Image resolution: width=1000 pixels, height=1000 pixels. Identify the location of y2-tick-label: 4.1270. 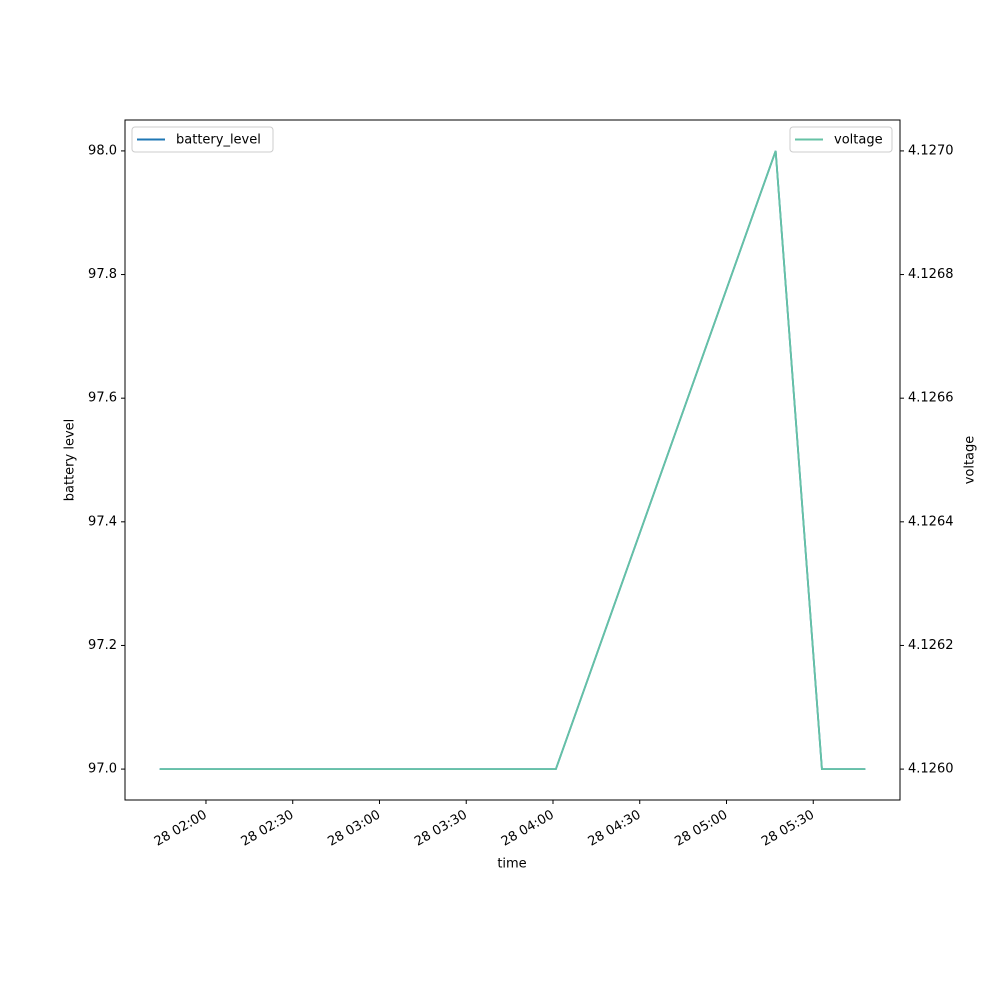
(931, 150).